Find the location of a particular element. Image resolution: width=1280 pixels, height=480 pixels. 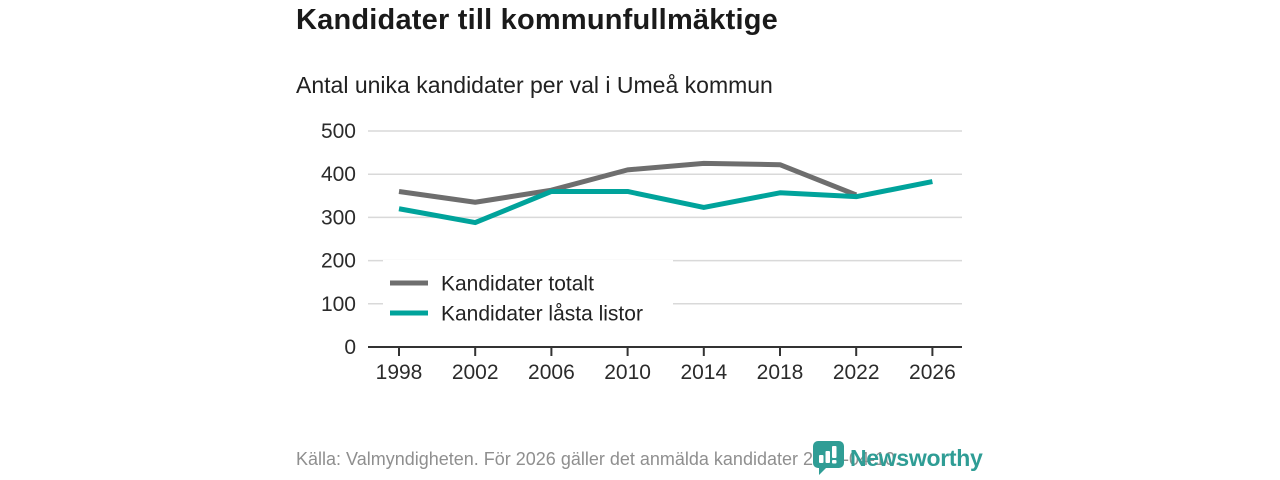

x-axis-tick-label: 2010 is located at coordinates (627, 372).